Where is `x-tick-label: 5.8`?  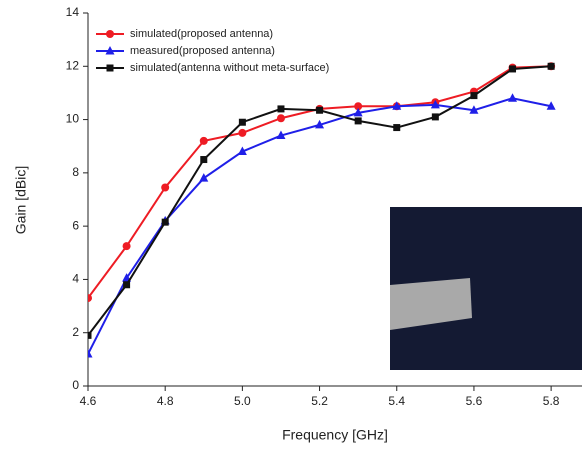
x-tick-label: 5.8 is located at coordinates (551, 401).